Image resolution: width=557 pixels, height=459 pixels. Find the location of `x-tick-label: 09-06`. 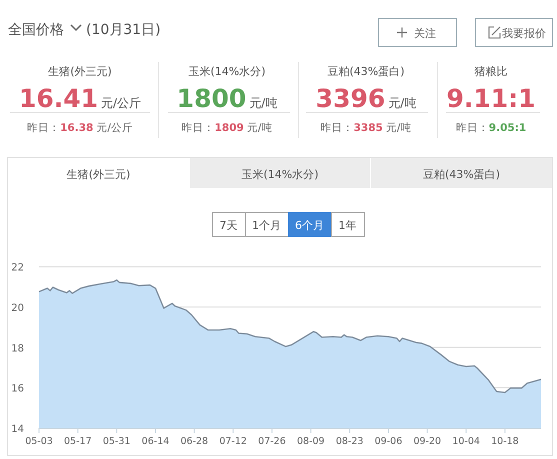

x-tick-label: 09-06 is located at coordinates (388, 441).